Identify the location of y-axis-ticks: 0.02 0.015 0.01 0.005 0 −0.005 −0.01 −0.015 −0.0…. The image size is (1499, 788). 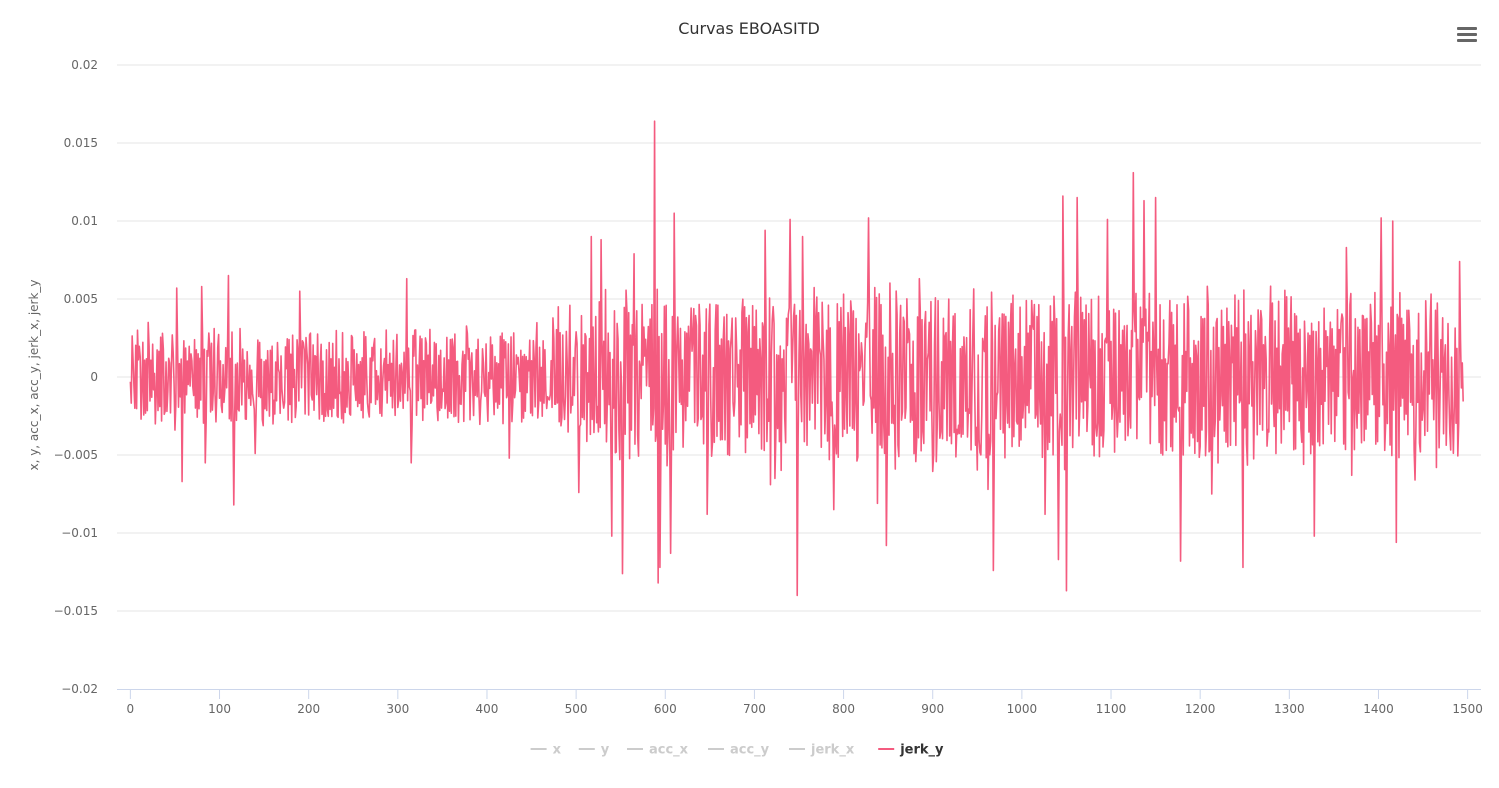
(76, 377).